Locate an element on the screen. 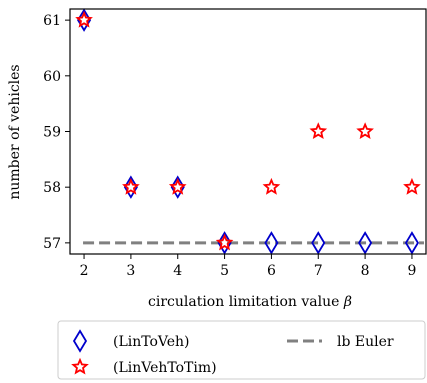 The width and height of the screenshot is (427, 383). x-axis-title-text: circulation limitation value is located at coordinates (243, 302).